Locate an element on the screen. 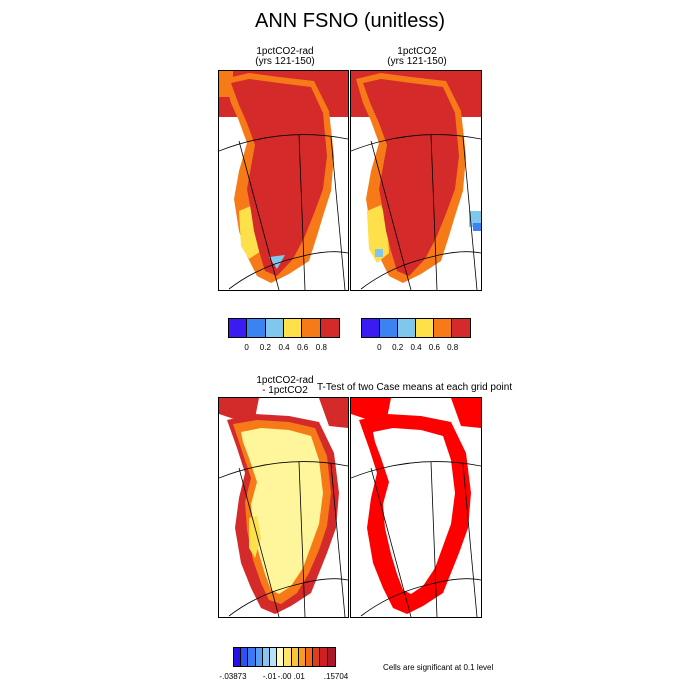 Image resolution: width=700 pixels, height=700 pixels. diff-land-northwest is located at coordinates (239, 409).